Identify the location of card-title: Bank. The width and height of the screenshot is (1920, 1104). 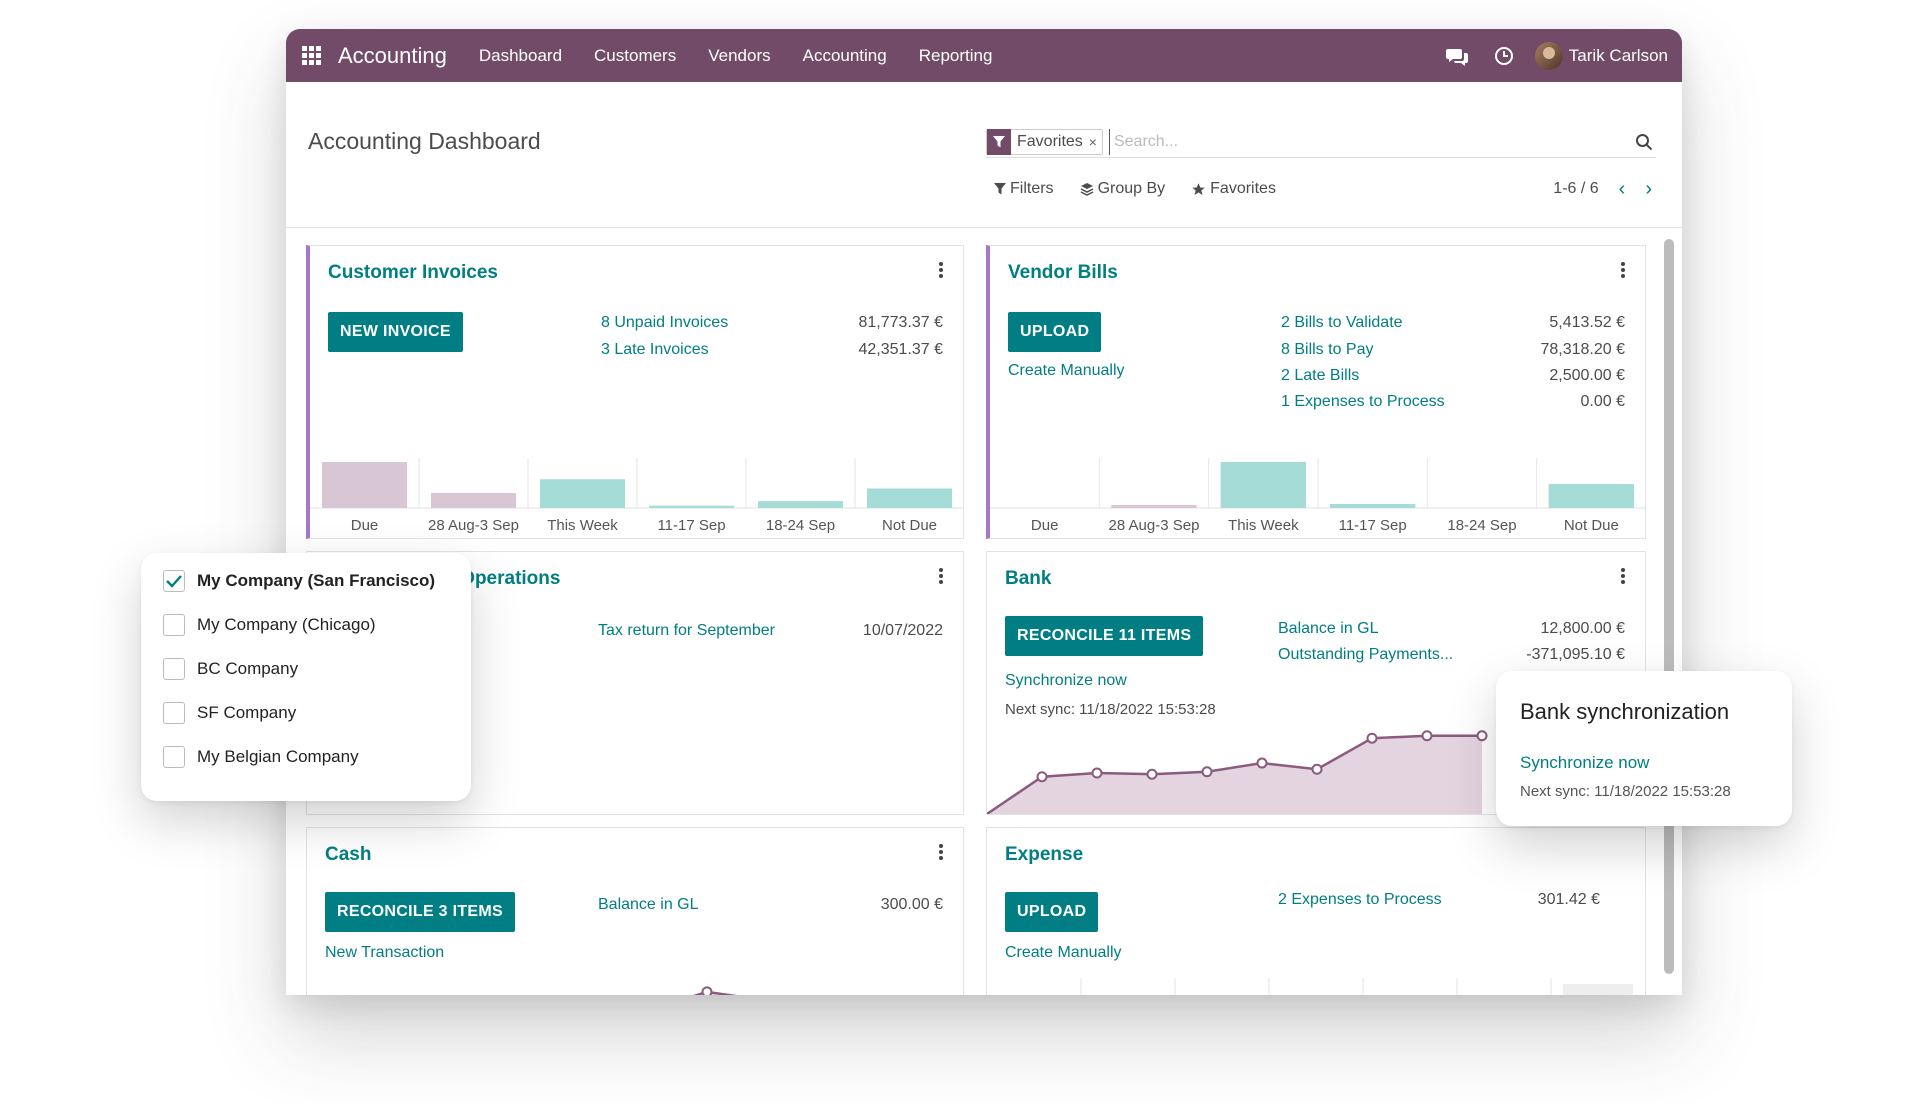
(1028, 578).